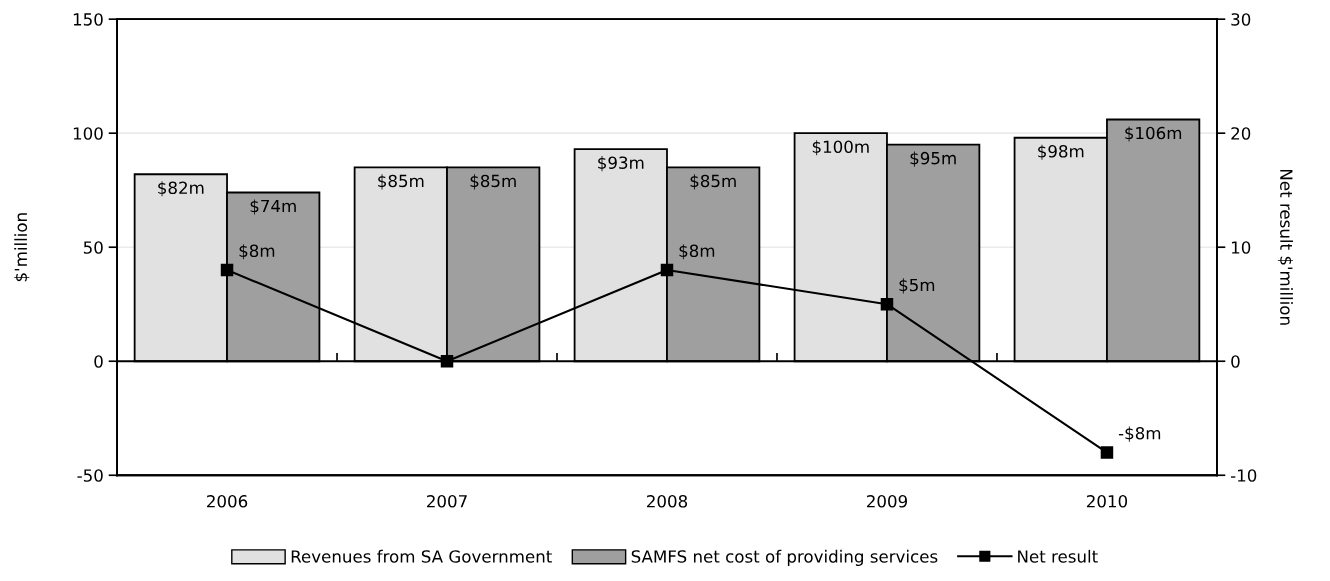 The image size is (1330, 581). What do you see at coordinates (621, 164) in the screenshot?
I see `data-label: $93m` at bounding box center [621, 164].